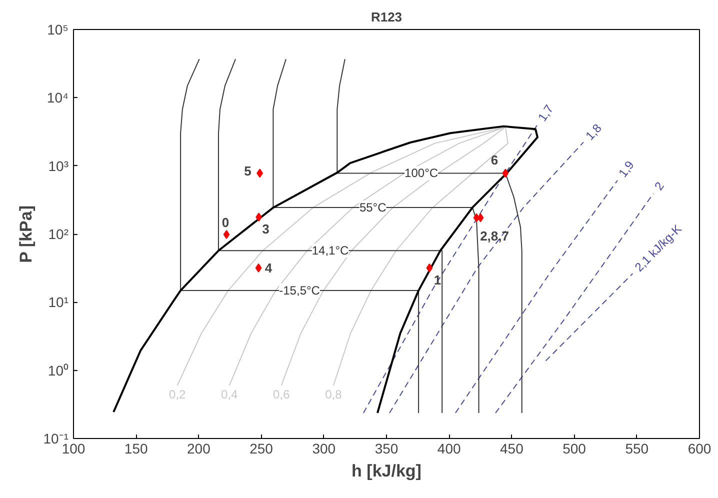  What do you see at coordinates (449, 448) in the screenshot?
I see `x-tick-label: 400` at bounding box center [449, 448].